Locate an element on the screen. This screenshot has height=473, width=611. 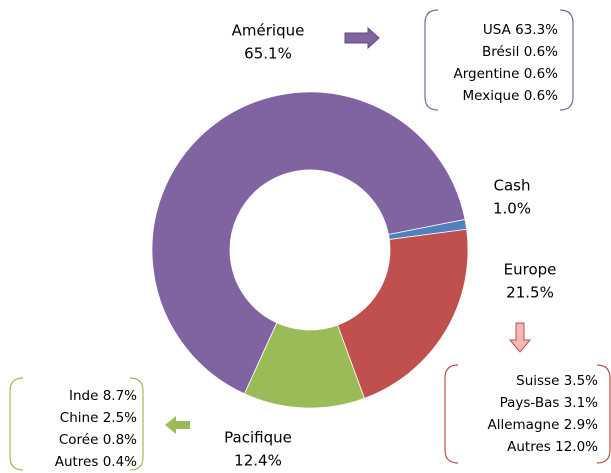
breakdown-value: 8.7% is located at coordinates (120, 396).